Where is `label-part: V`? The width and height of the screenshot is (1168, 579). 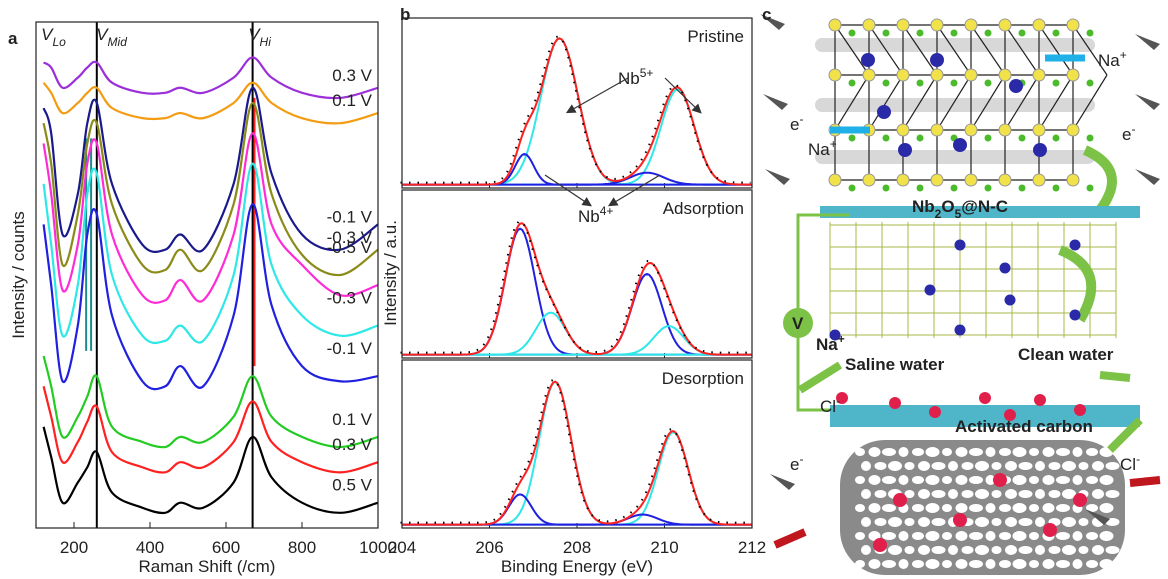 label-part: V is located at coordinates (47, 34).